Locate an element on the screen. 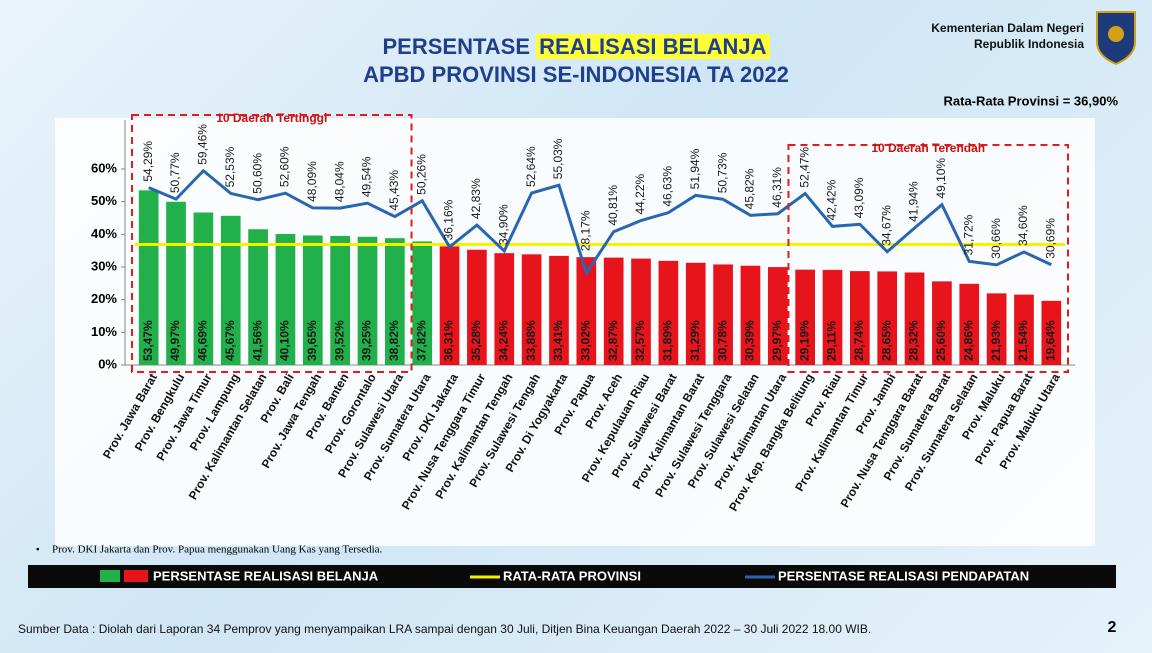 The width and height of the screenshot is (1152, 653). line-value-label: 34,67% is located at coordinates (886, 225).